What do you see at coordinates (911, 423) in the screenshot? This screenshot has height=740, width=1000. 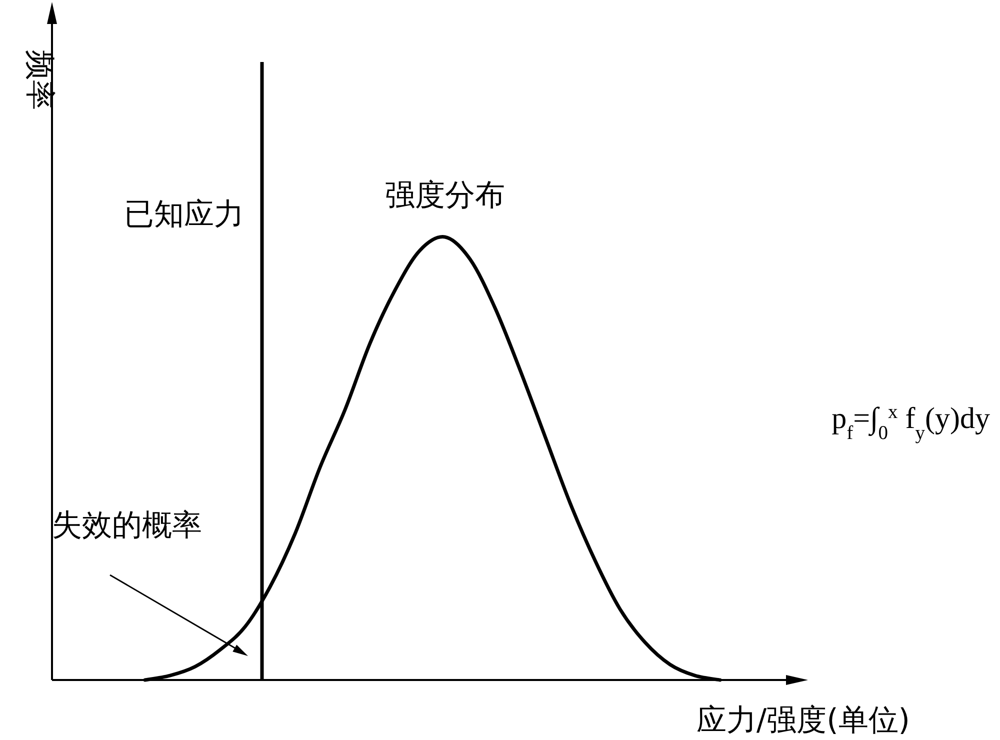 I see `text: p$_{f}$=∫$_{0}$$^{x}$ f$_{y}$(y)dy` at bounding box center [911, 423].